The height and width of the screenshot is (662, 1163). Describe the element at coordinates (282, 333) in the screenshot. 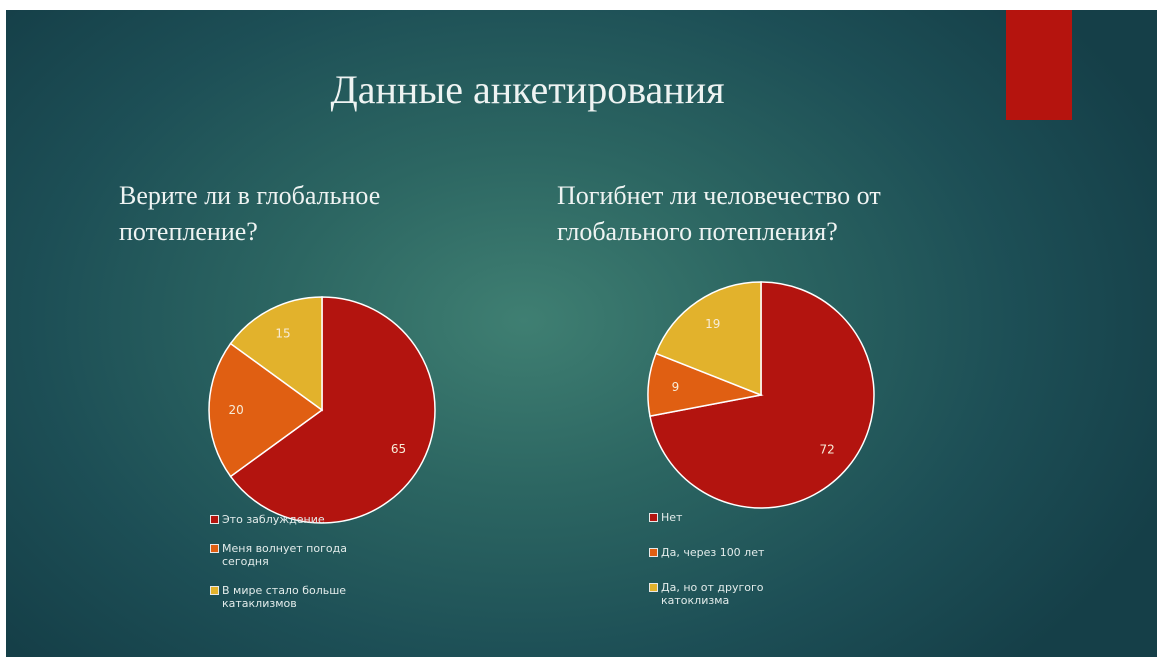

I see `chart-1-data-label-3: 15` at that location.